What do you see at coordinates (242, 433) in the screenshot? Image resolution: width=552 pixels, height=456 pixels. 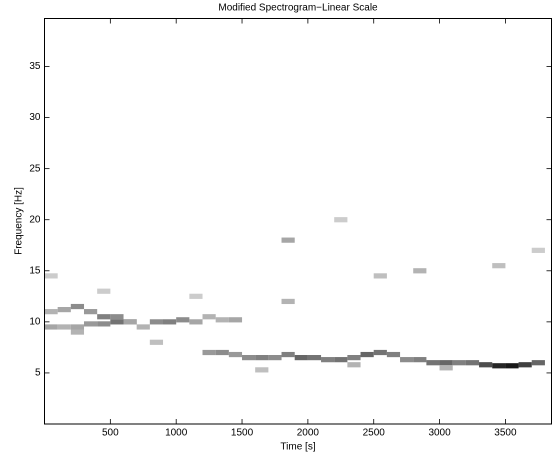 I see `x-tick-label: 1500` at bounding box center [242, 433].